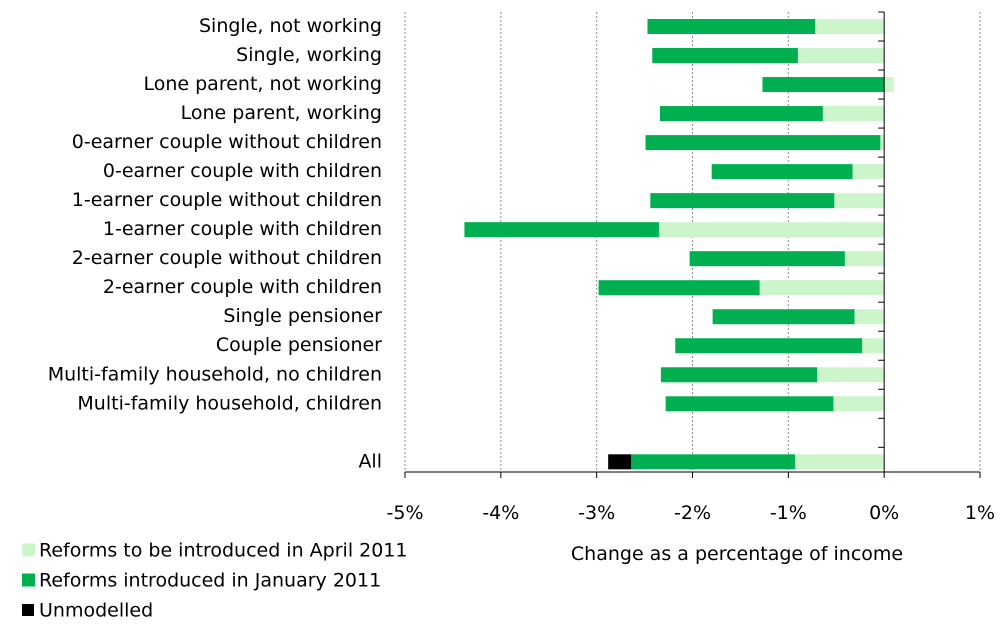  Describe the element at coordinates (281, 113) in the screenshot. I see `category-label: Lone parent, working` at that location.